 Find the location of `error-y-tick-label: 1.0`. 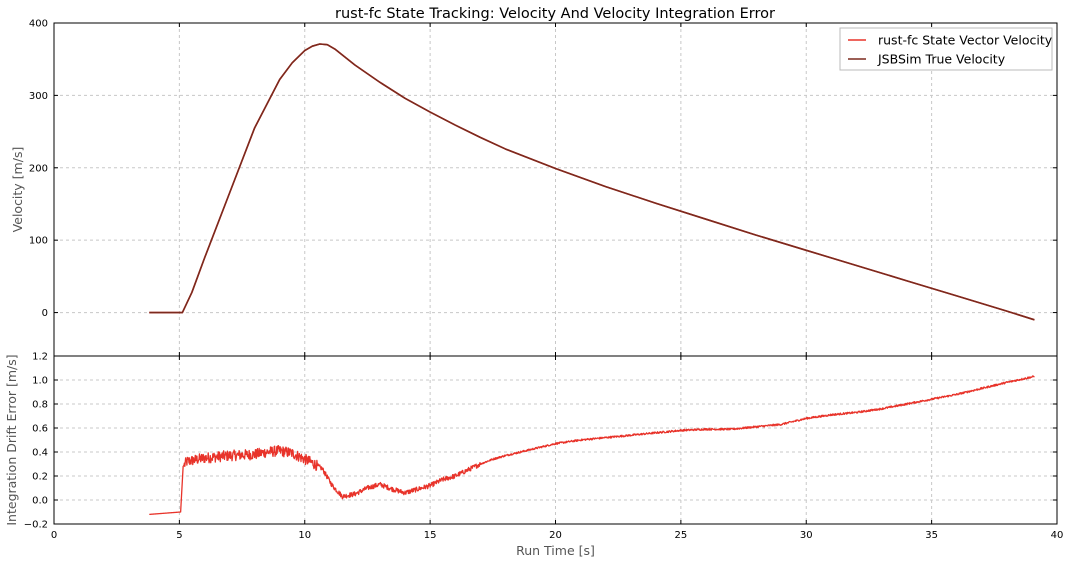

error-y-tick-label: 1.0 is located at coordinates (40, 381).